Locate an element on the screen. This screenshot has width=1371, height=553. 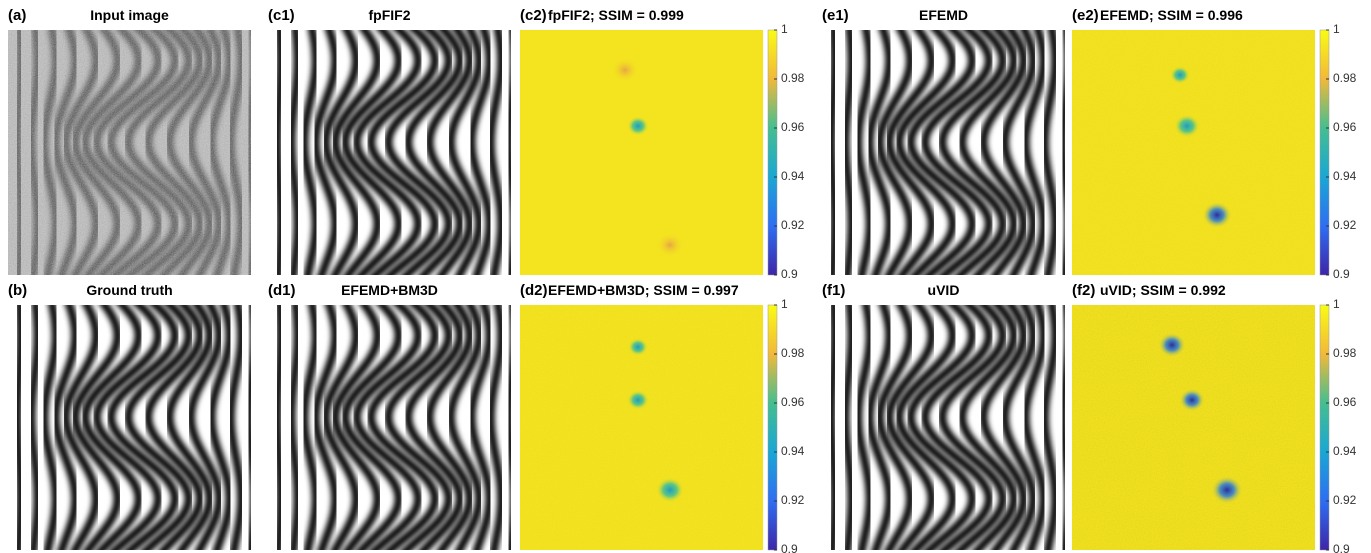
panel-label: (e2) is located at coordinates (1085, 15).